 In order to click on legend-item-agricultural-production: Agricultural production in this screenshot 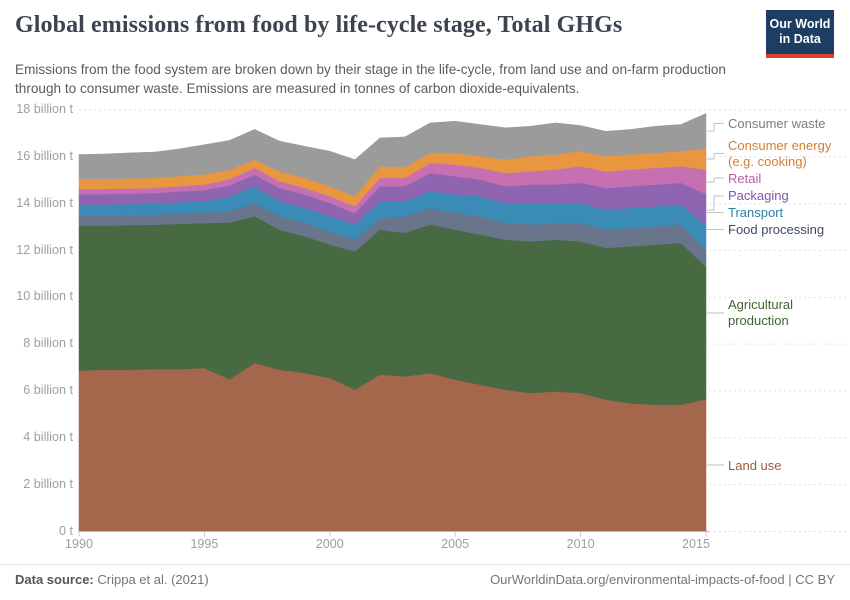, I will do `click(761, 312)`.